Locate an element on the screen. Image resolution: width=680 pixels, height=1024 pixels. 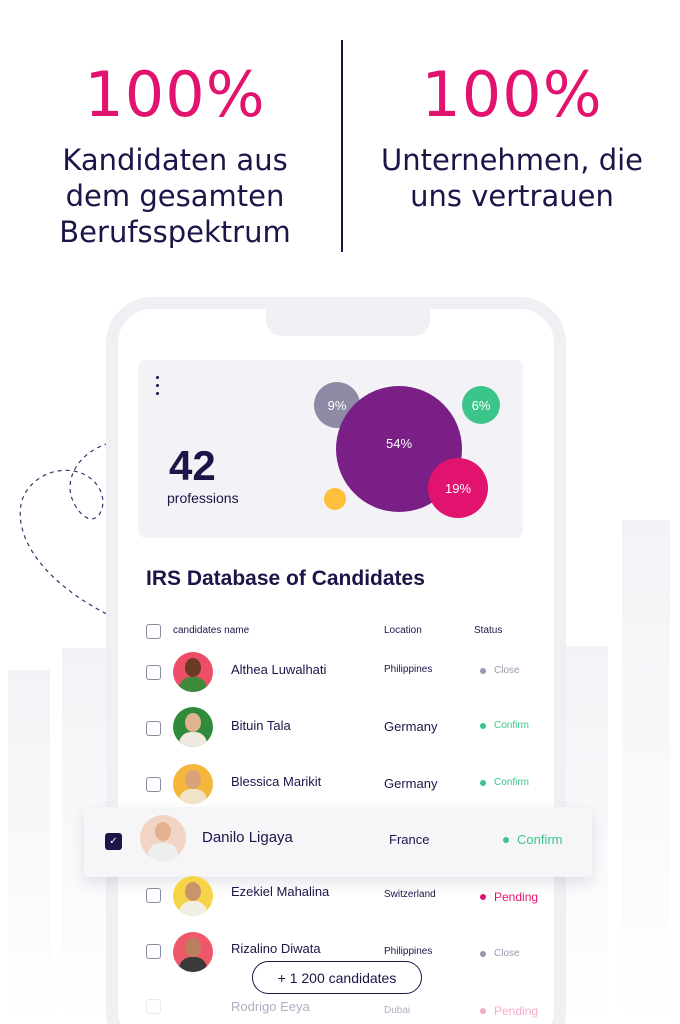
candidate-name: Blessica Marikit is located at coordinates (276, 781).